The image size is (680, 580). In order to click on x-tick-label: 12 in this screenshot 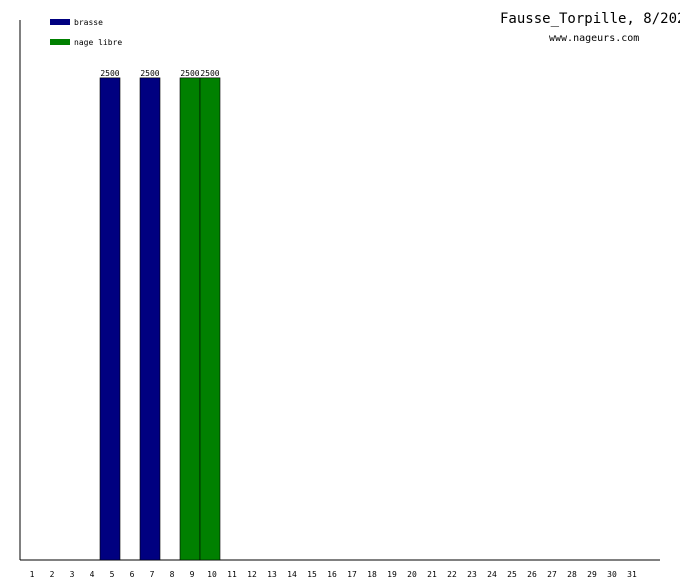, I will do `click(252, 574)`.